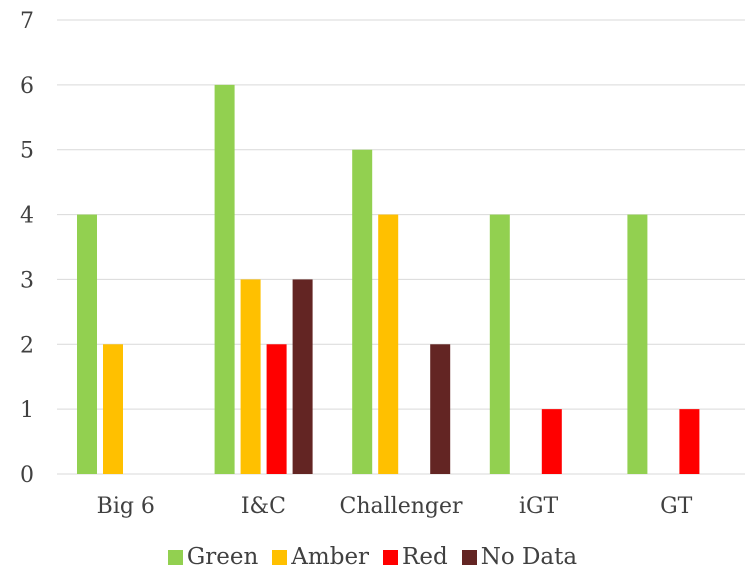  Describe the element at coordinates (175, 557) in the screenshot. I see `legend-swatch-green` at that location.